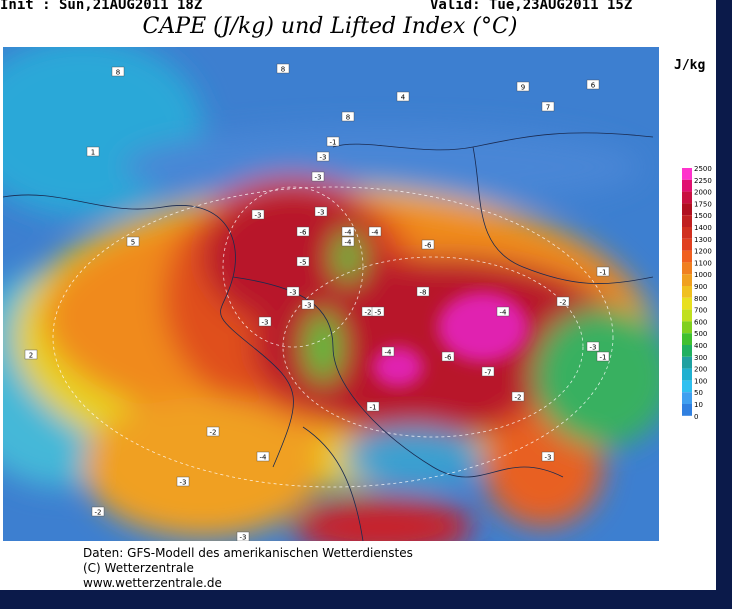 This screenshot has width=732, height=609. What do you see at coordinates (703, 216) in the screenshot?
I see `colorbar-label: 1500` at bounding box center [703, 216].